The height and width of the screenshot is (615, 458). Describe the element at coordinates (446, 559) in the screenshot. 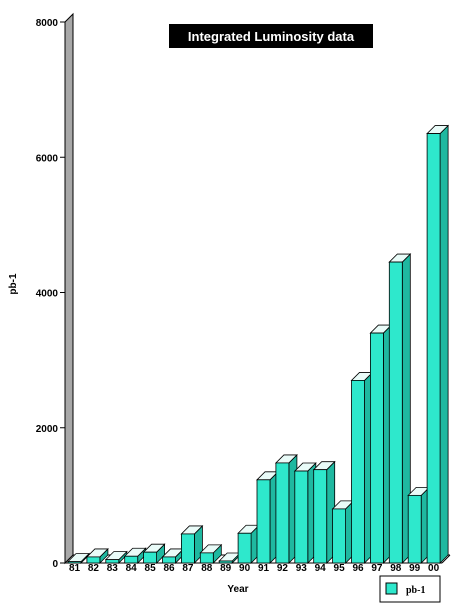

I see `x-axis-end-line` at that location.